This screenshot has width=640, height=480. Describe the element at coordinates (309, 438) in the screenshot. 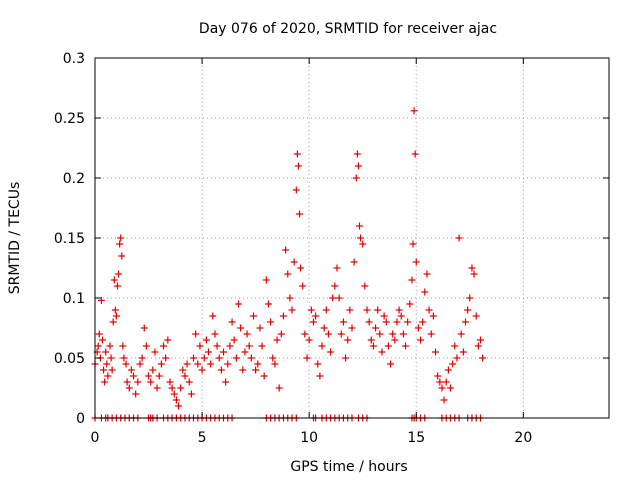

I see `x-tick-label: 10` at that location.